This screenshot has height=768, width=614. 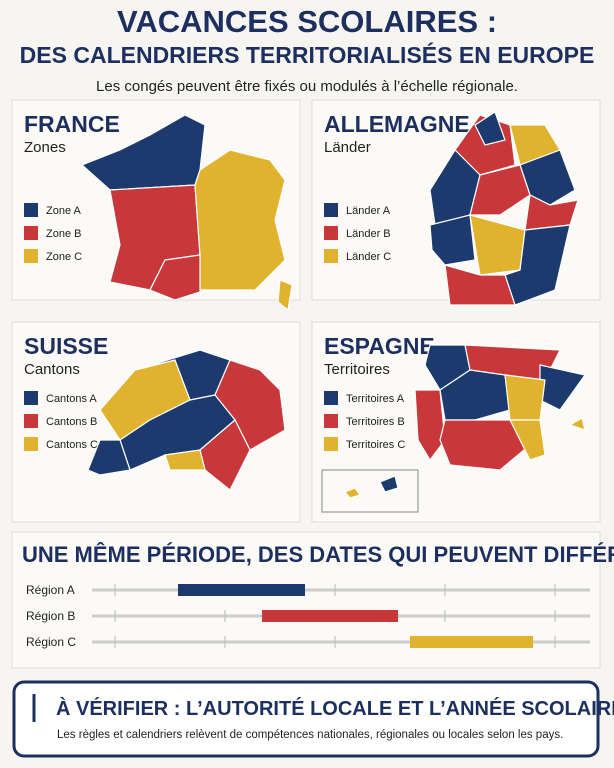 I want to click on map-france, so click(x=186, y=213).